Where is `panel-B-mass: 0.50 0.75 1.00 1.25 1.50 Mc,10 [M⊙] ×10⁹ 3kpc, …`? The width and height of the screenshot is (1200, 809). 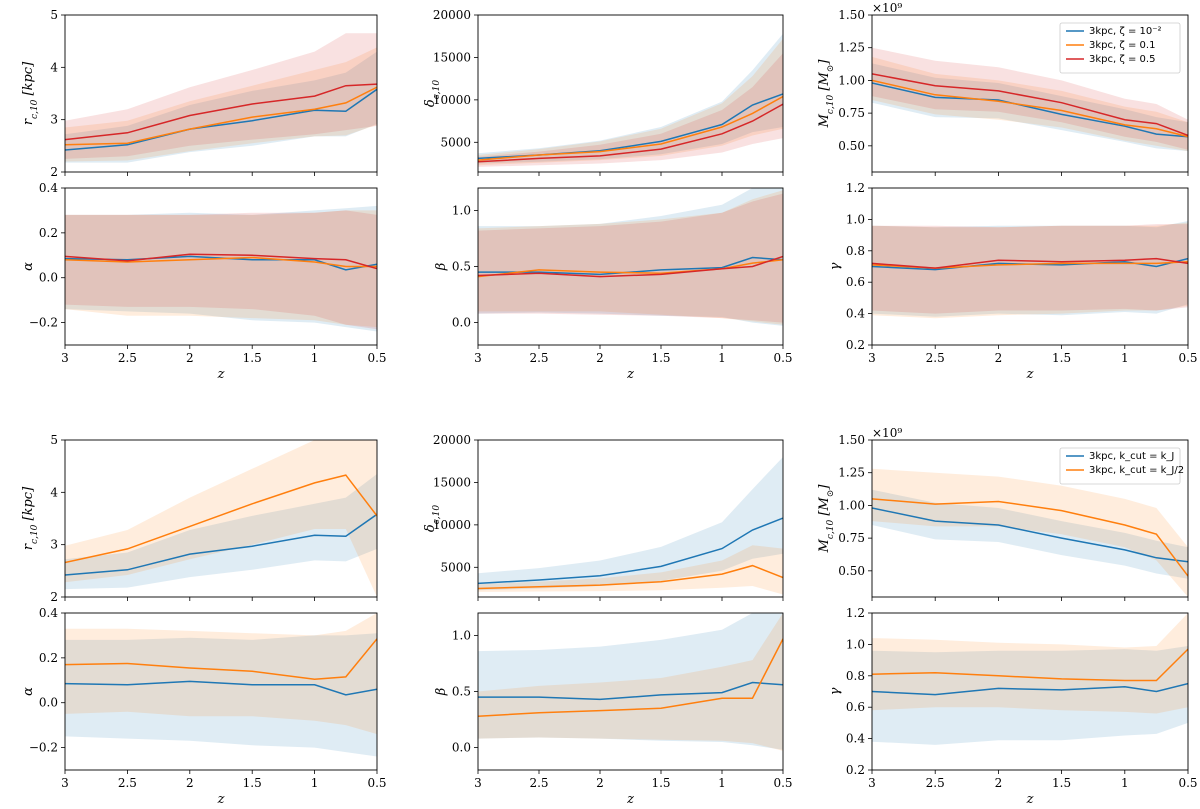
panel-B-mass: 0.50 0.75 1.00 1.25 1.50 Mc,10 [M⊙] ×10⁹ 3kpc, … is located at coordinates (1003, 513).